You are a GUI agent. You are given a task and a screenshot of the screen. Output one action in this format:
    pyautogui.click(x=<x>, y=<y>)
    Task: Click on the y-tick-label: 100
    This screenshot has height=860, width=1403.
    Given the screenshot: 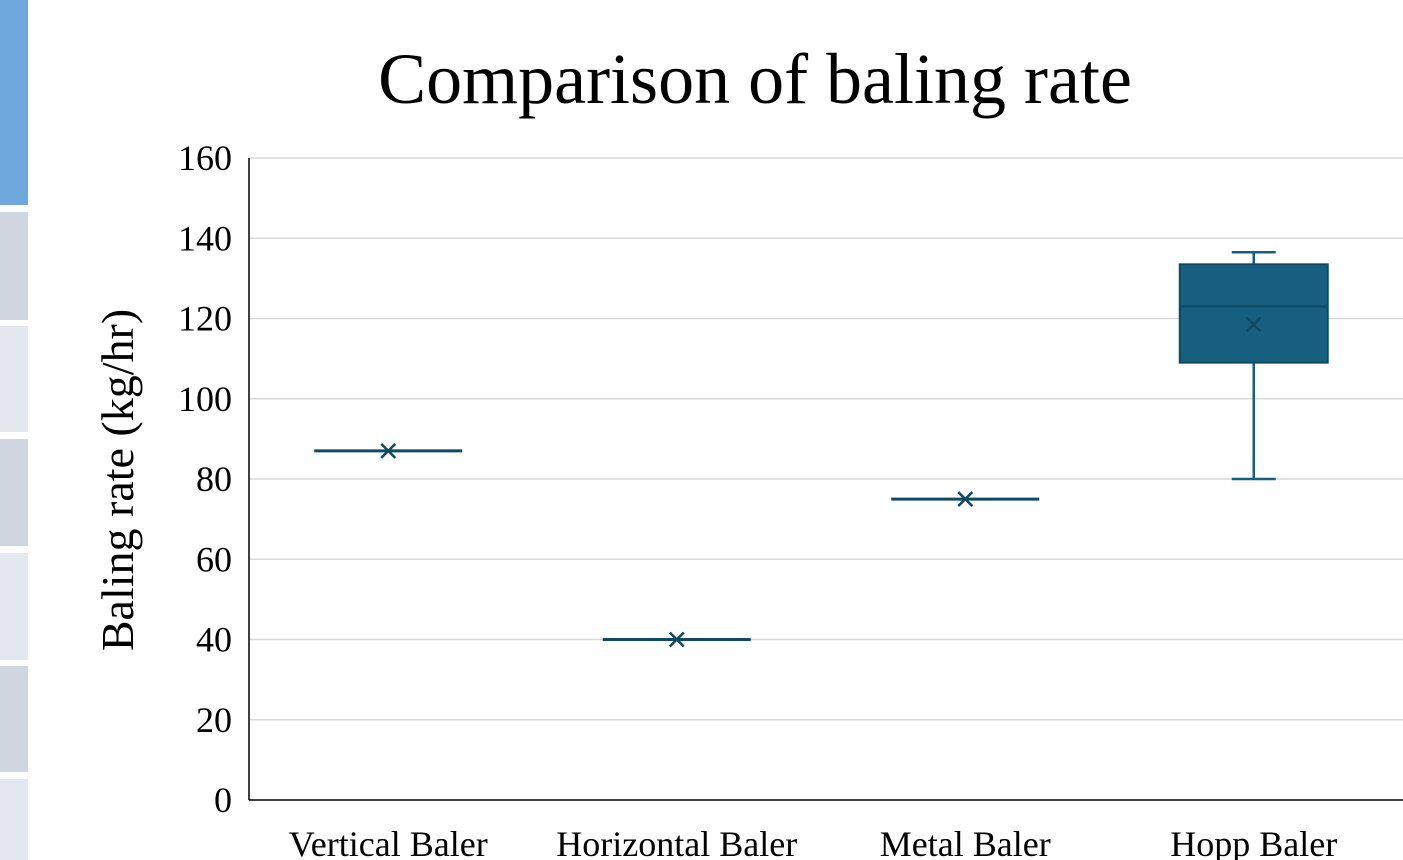 What is the action you would take?
    pyautogui.click(x=205, y=399)
    